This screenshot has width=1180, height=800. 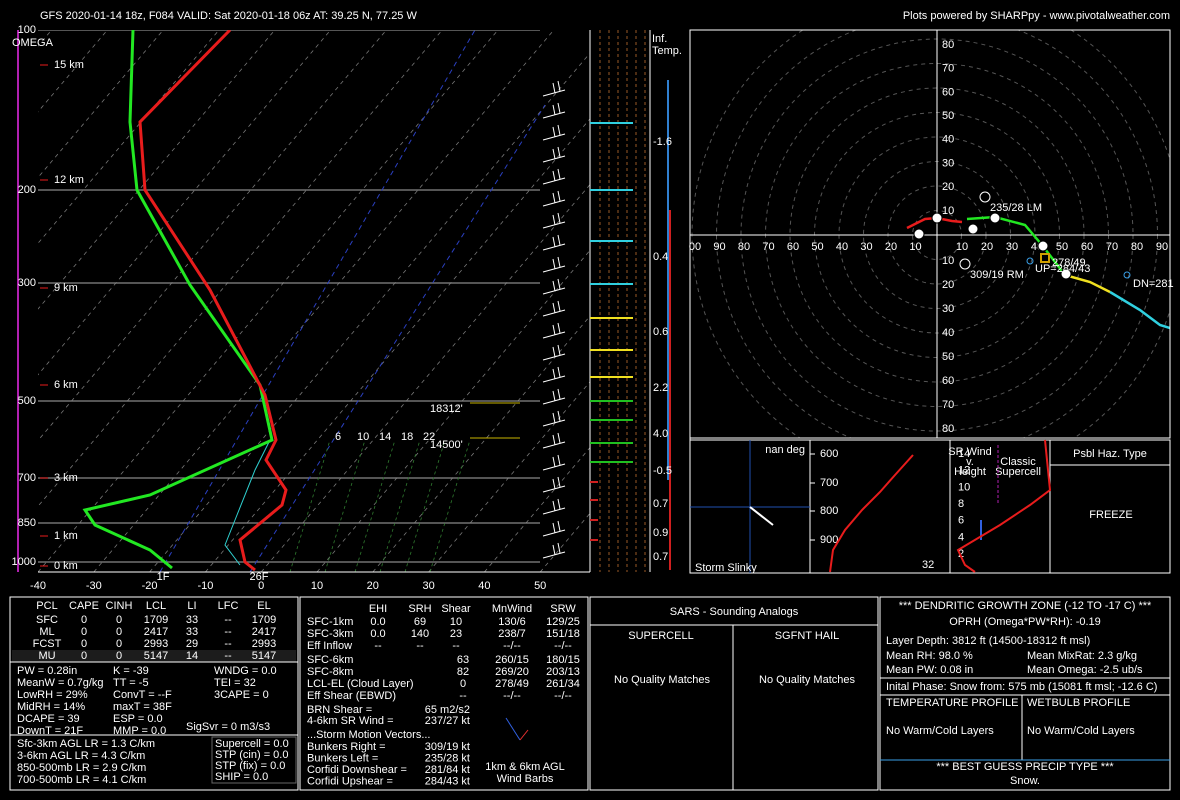 What do you see at coordinates (66, 566) in the screenshot?
I see `height-label: 0 km` at bounding box center [66, 566].